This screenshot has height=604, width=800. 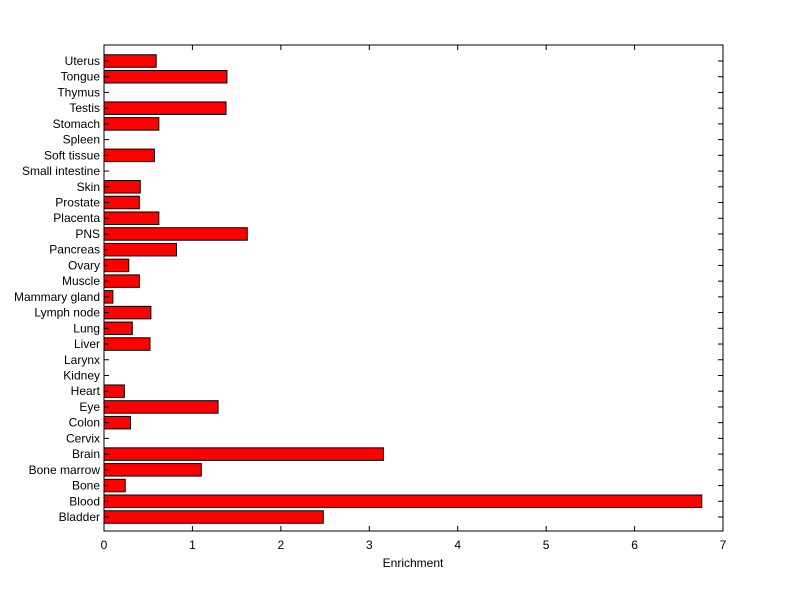 I want to click on x-tick-label: 5, so click(x=546, y=545).